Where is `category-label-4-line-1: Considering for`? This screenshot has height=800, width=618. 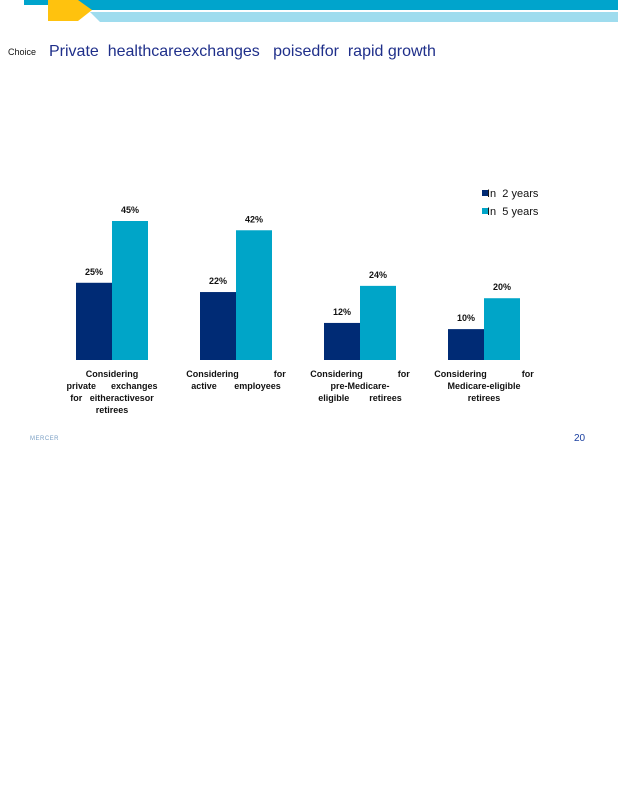
category-label-4-line-1: Considering for is located at coordinates (484, 374).